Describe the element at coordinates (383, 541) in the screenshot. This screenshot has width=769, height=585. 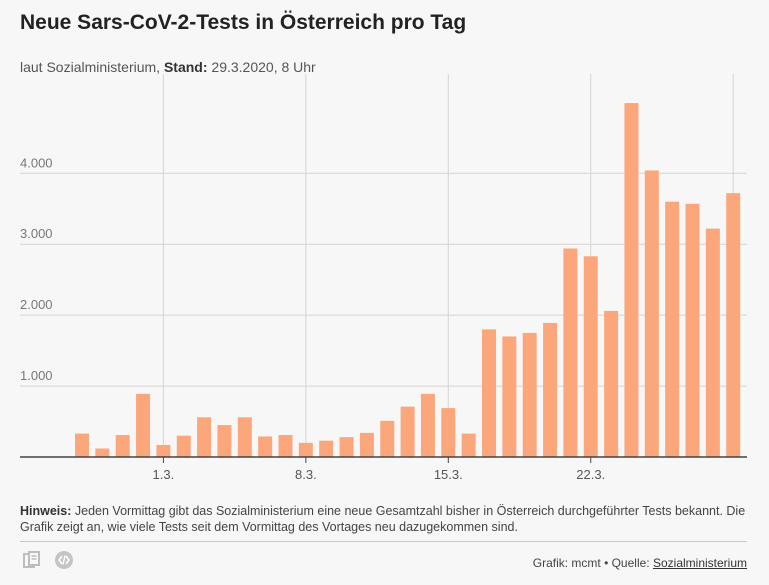
I see `footer-divider` at that location.